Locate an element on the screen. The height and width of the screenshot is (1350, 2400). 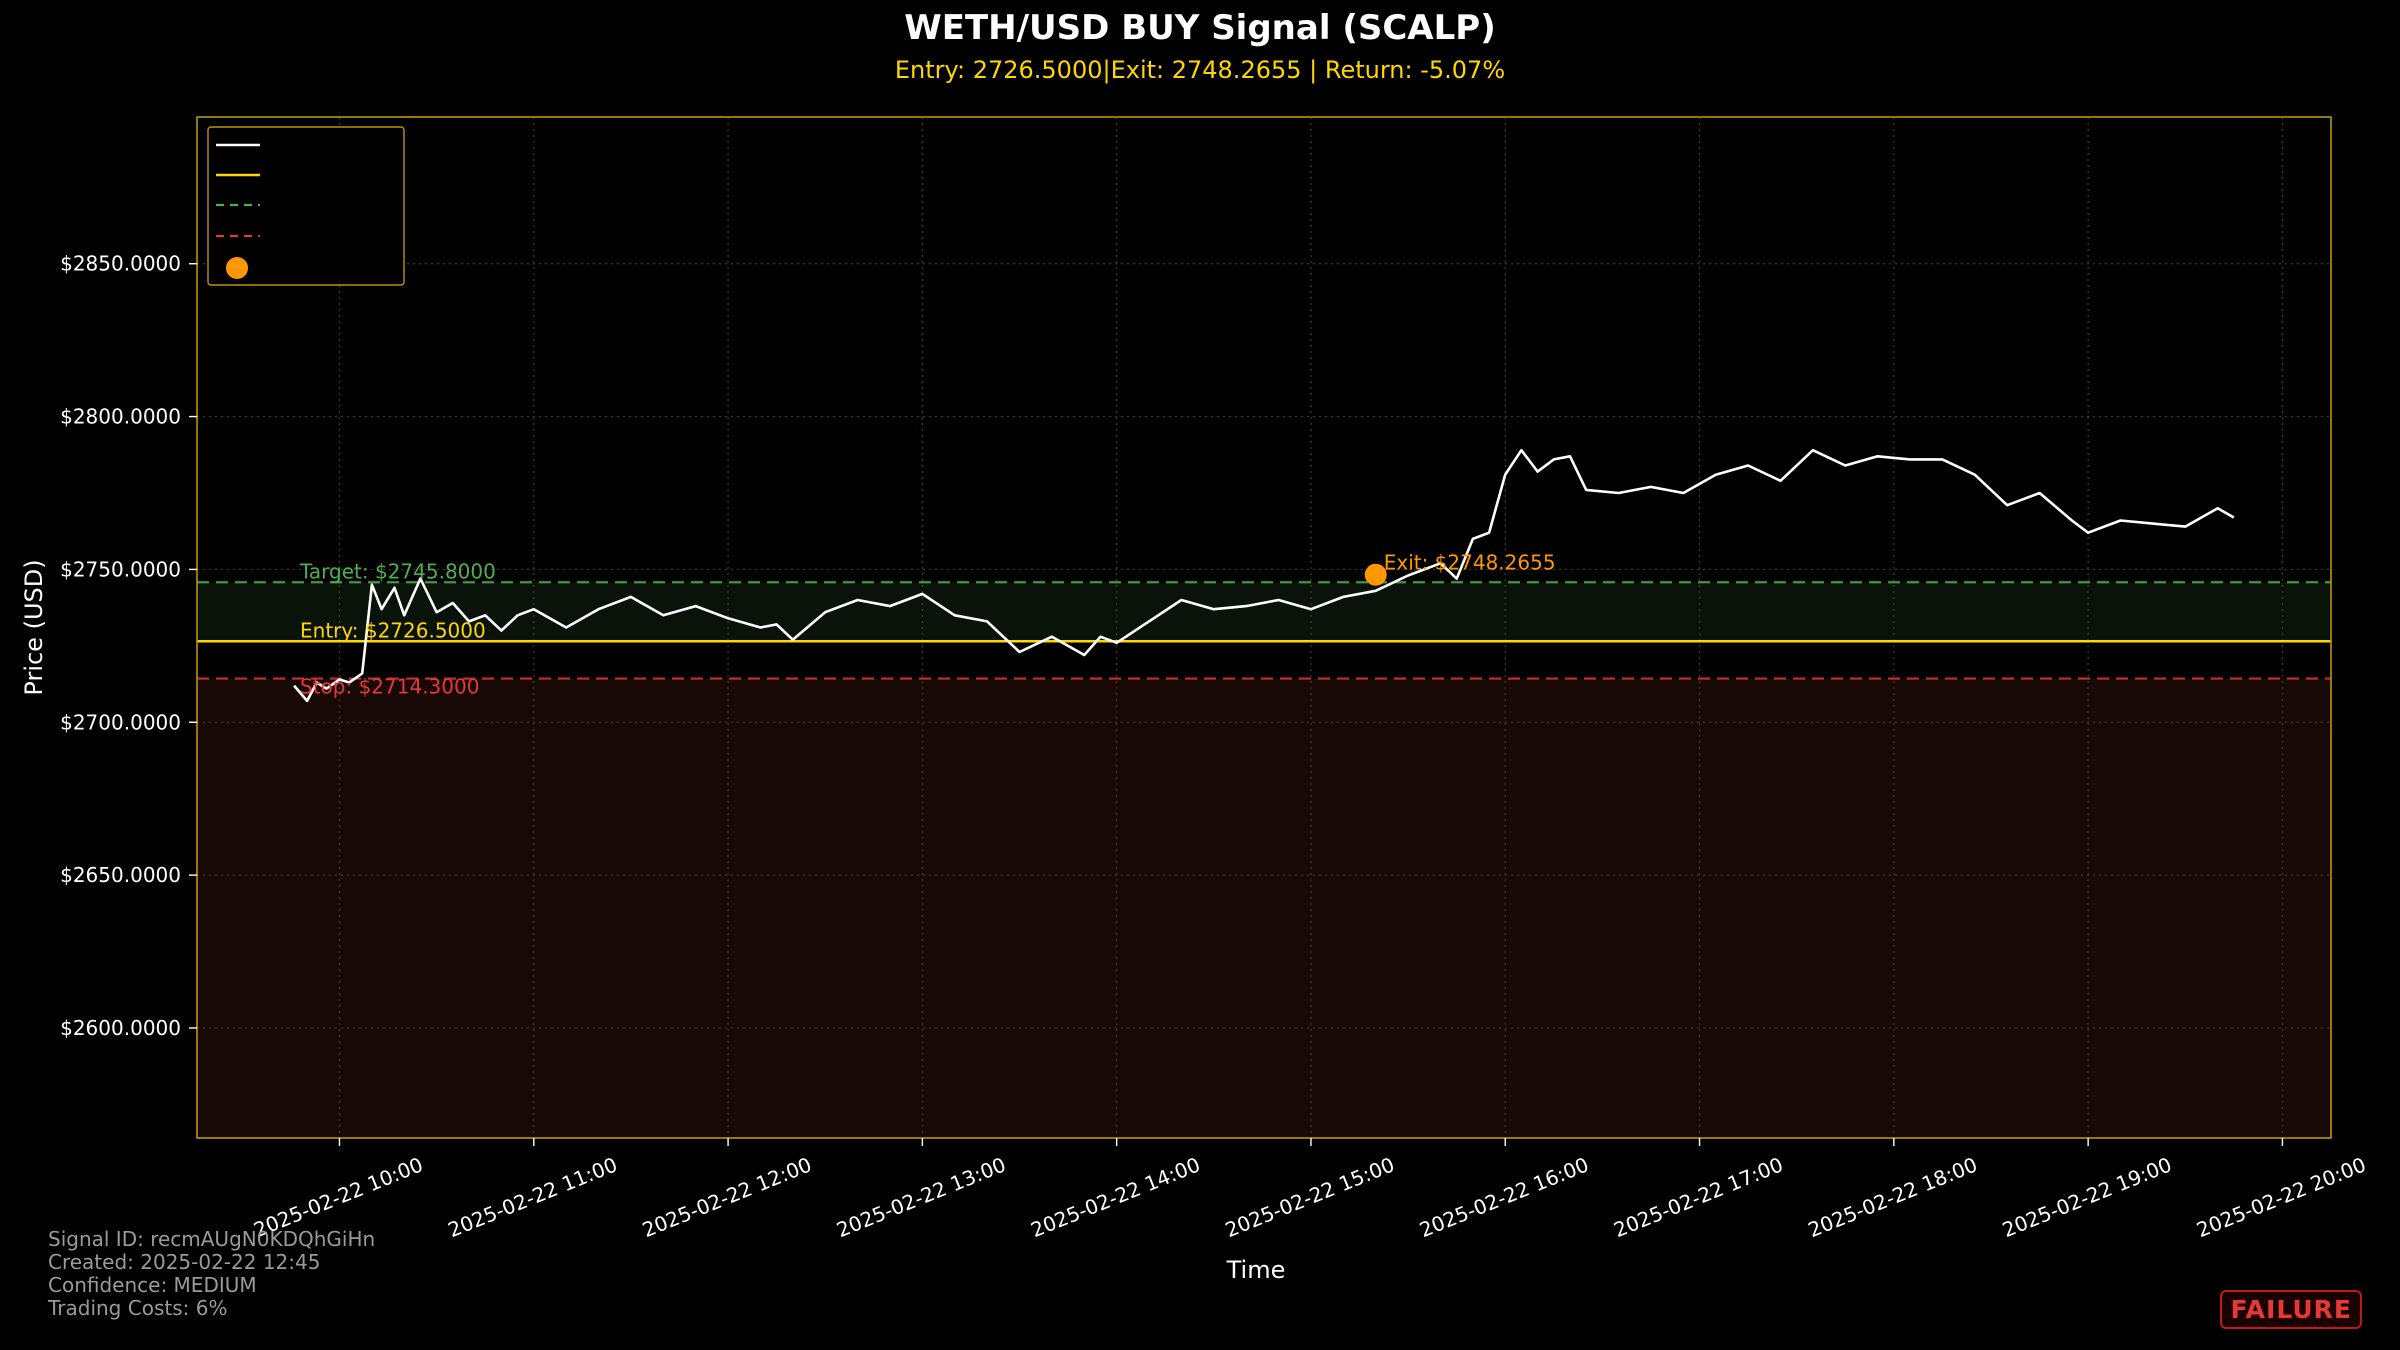
signal-id-text: Signal ID: recmAUgN0KDQhGiHn is located at coordinates (212, 1239).